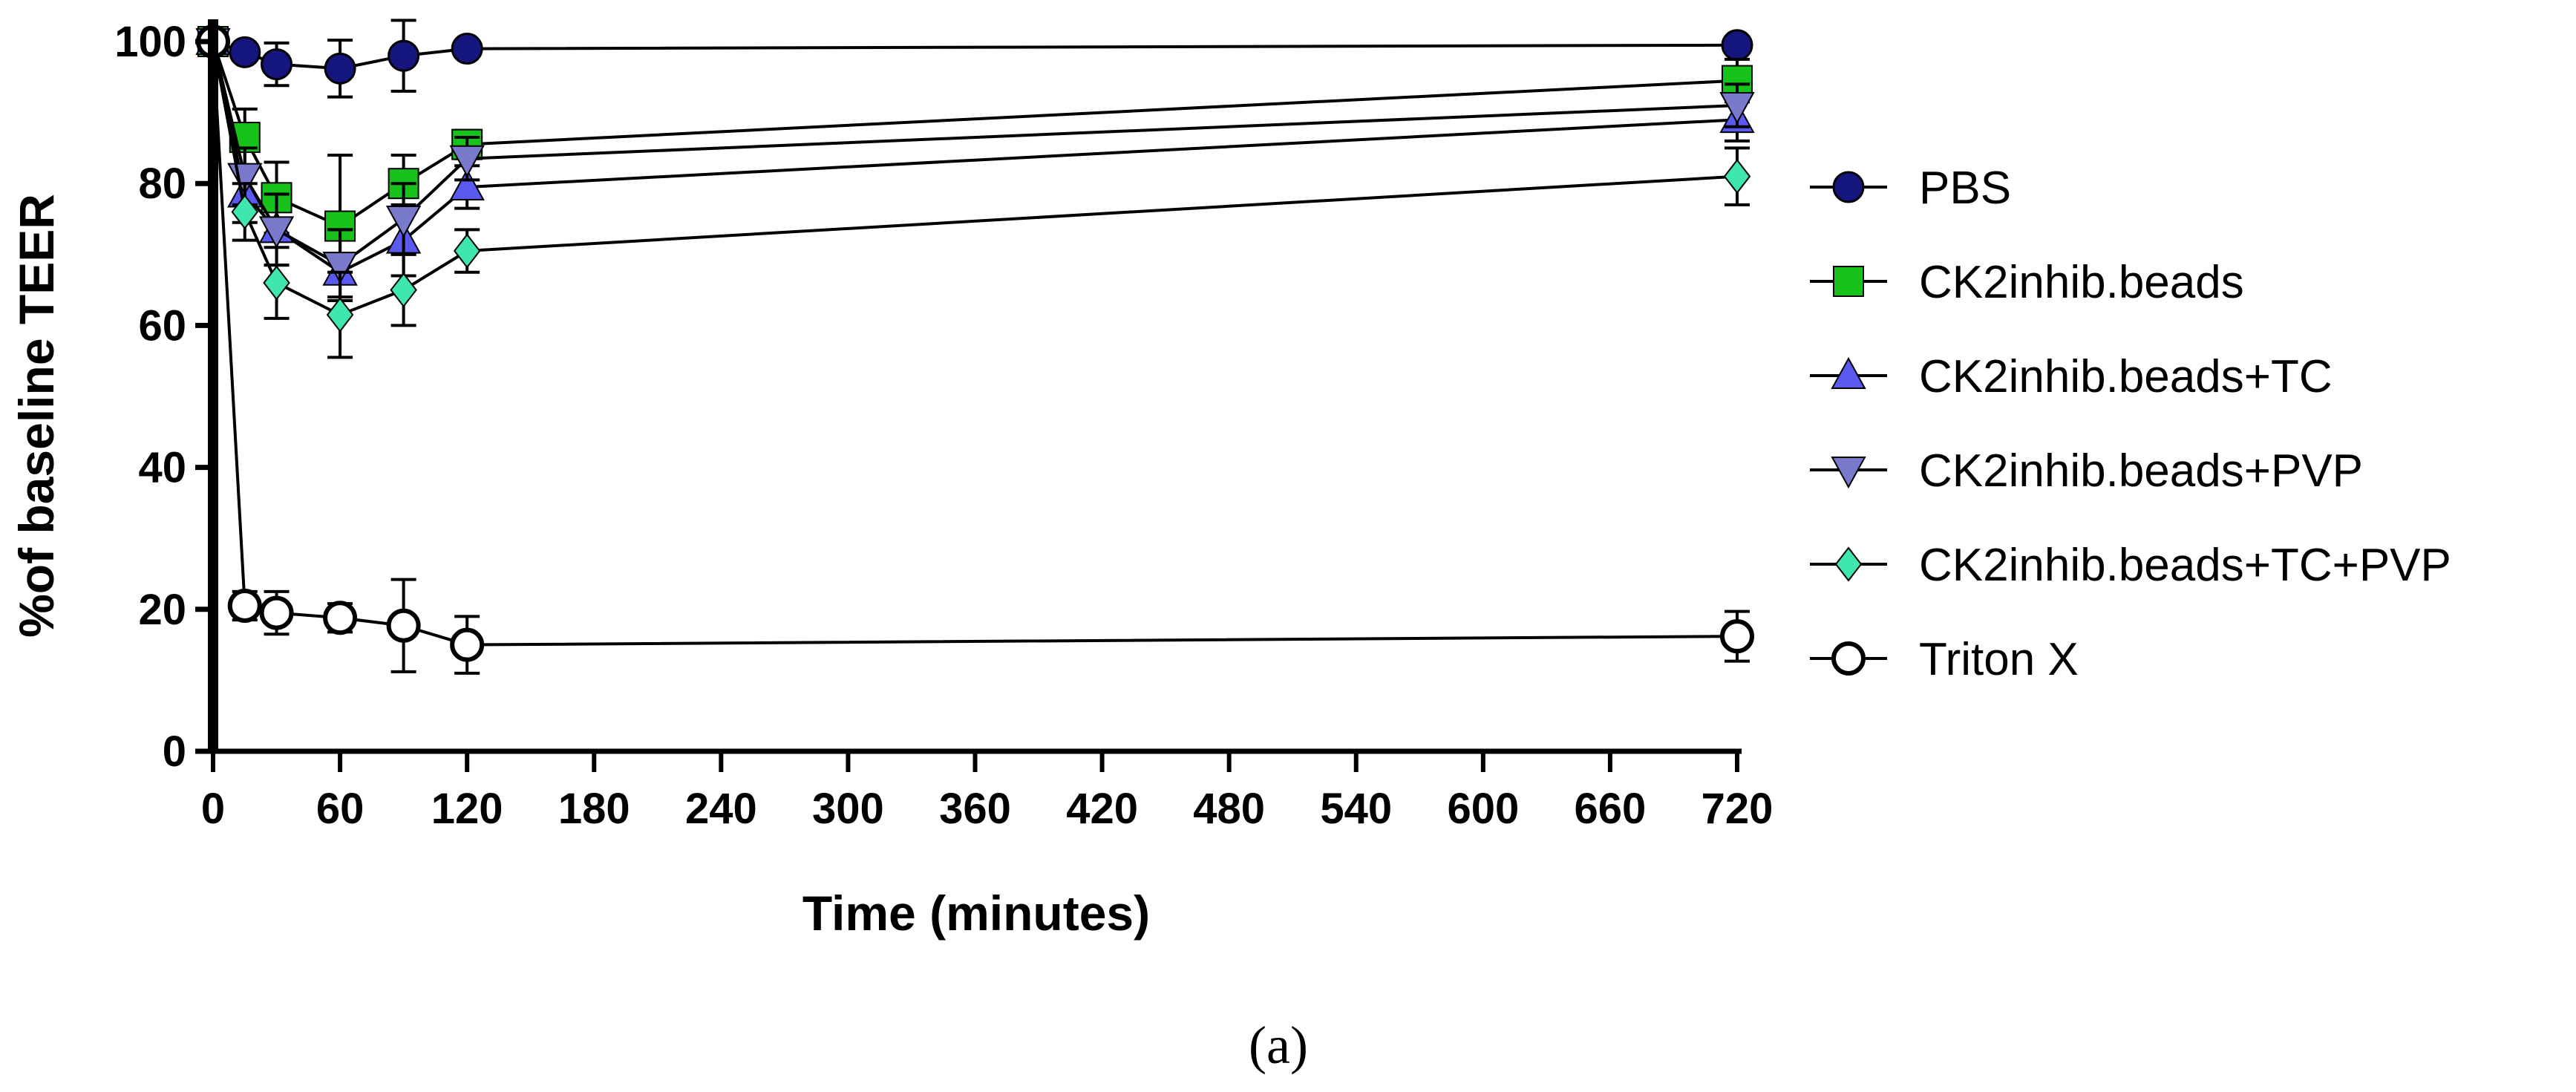 This screenshot has width=2576, height=1092. What do you see at coordinates (594, 809) in the screenshot?
I see `x-tick-label: 180` at bounding box center [594, 809].